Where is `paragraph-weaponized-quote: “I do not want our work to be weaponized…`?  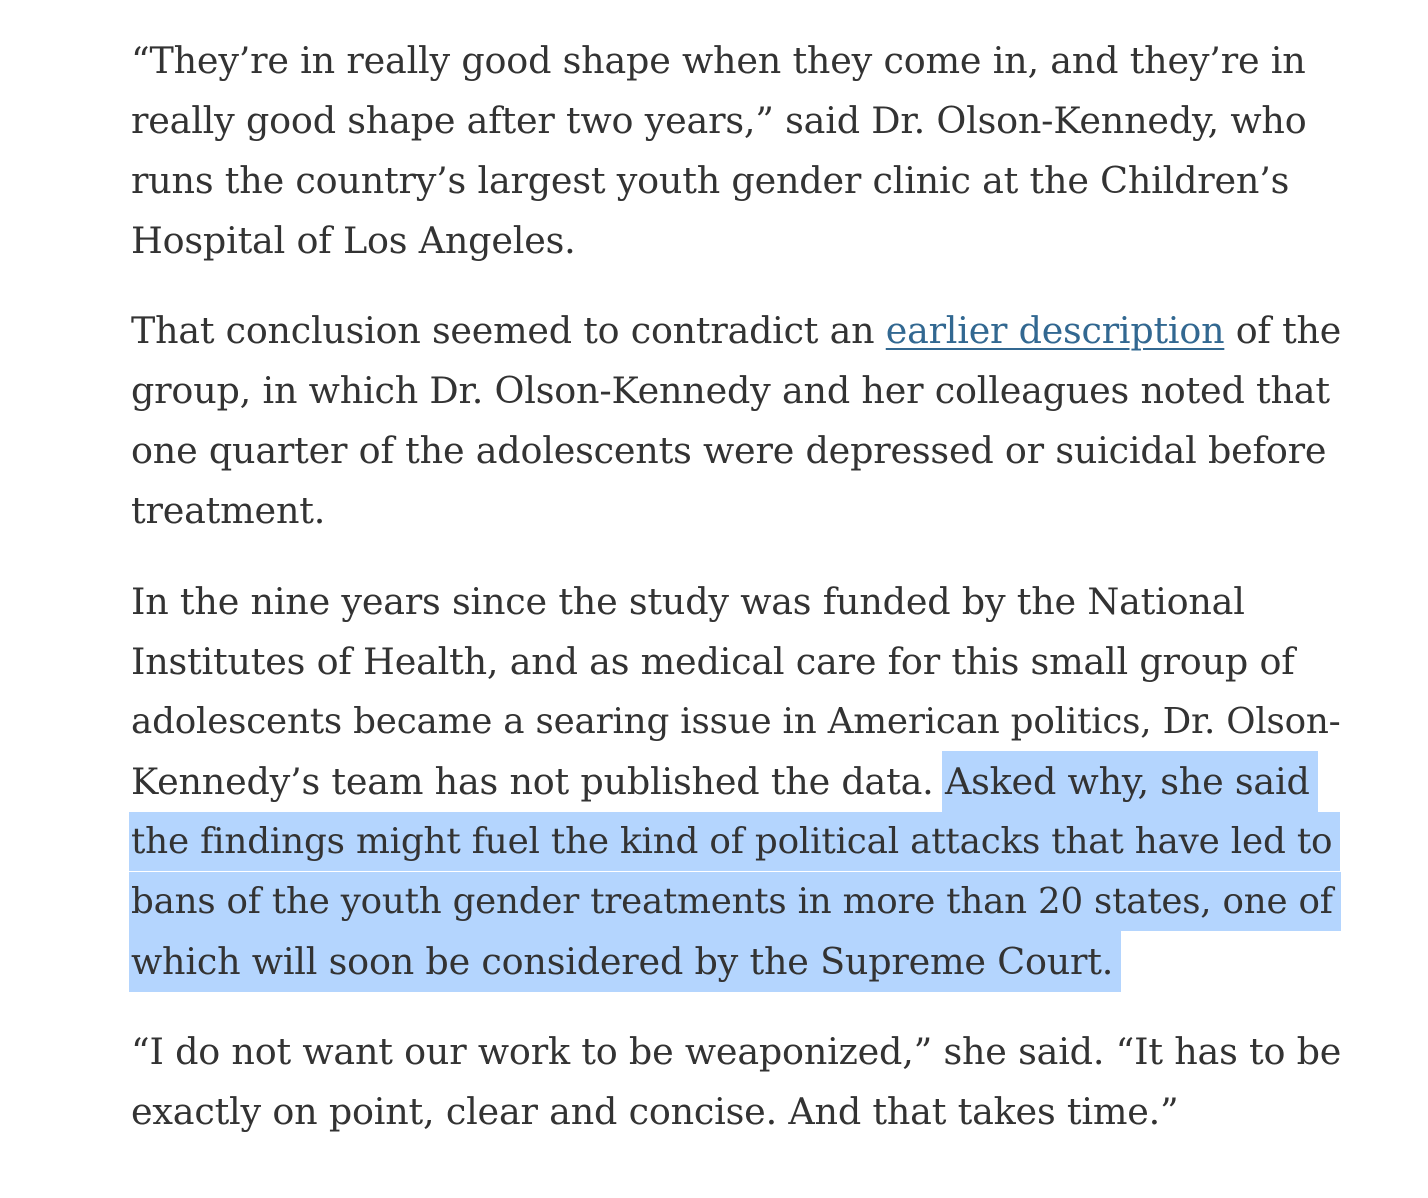 paragraph-weaponized-quote: “I do not want our work to be weaponized… is located at coordinates (736, 1082).